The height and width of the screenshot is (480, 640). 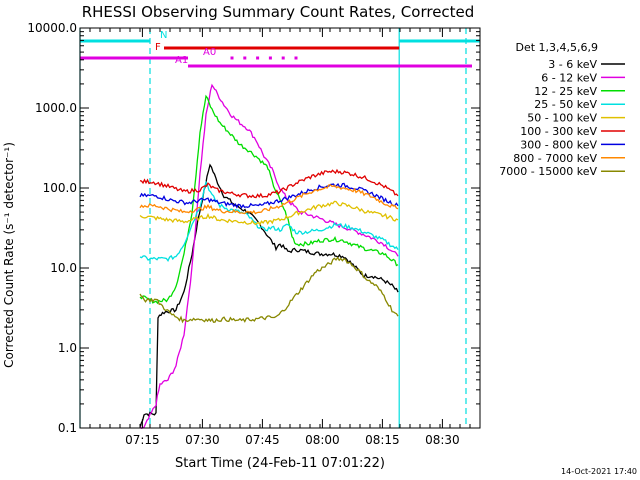 What do you see at coordinates (442, 440) in the screenshot?
I see `x-tick-label: 08:30` at bounding box center [442, 440].